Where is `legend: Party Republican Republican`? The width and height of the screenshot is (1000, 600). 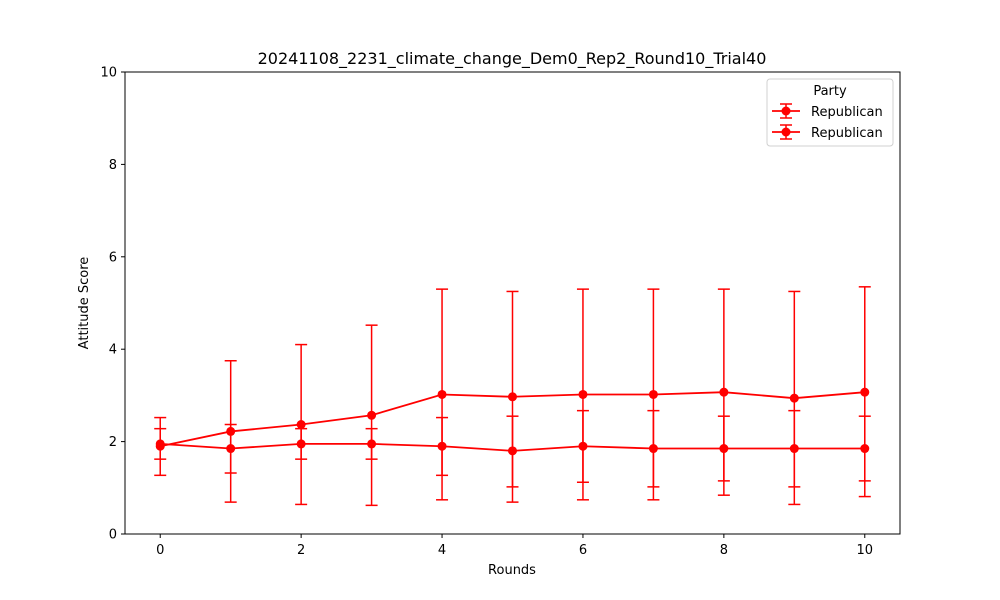 legend: Party Republican Republican is located at coordinates (830, 112).